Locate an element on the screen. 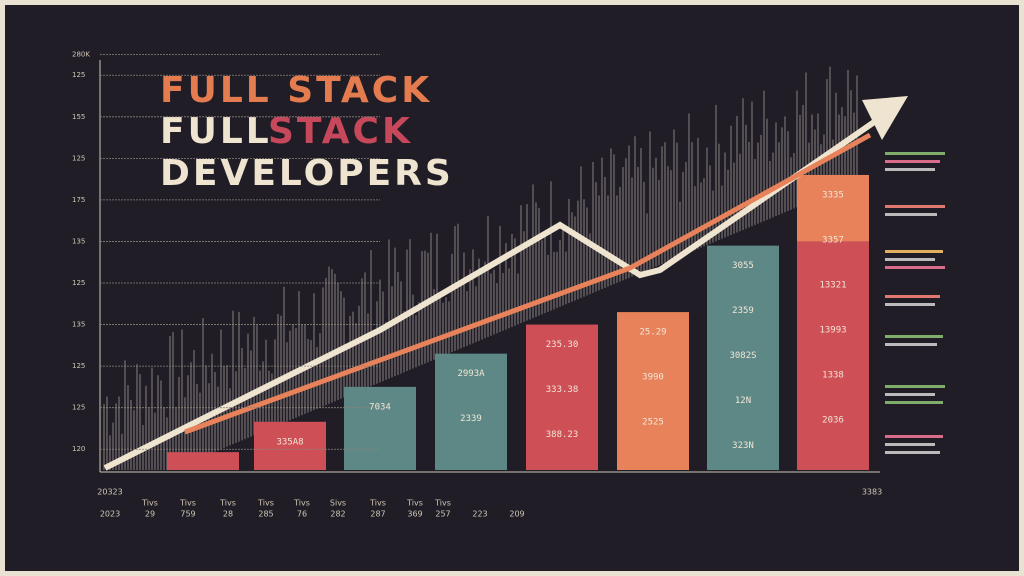  x-end-label: 3383 is located at coordinates (872, 492).